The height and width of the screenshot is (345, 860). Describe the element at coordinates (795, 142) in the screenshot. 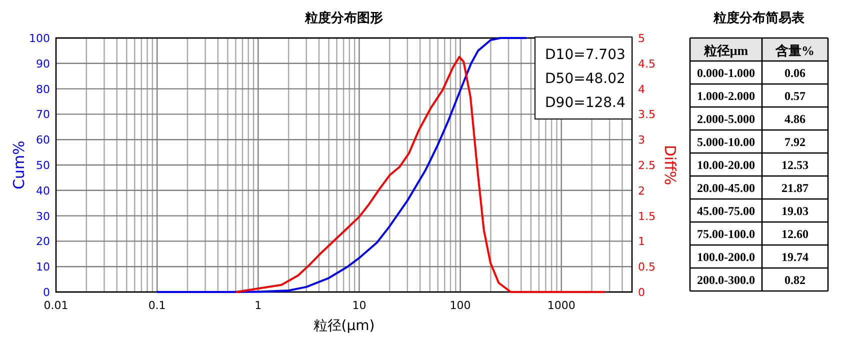

I see `text: 7.92` at that location.